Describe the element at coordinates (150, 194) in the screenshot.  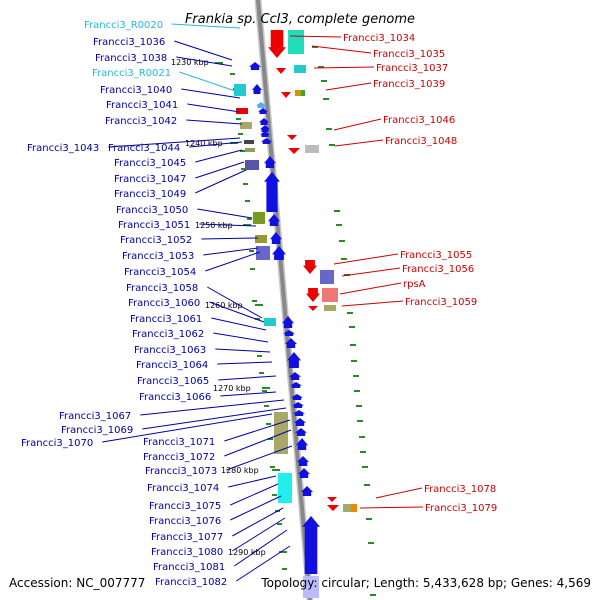
I see `left-gene-label-11: Francci3_1049` at that location.